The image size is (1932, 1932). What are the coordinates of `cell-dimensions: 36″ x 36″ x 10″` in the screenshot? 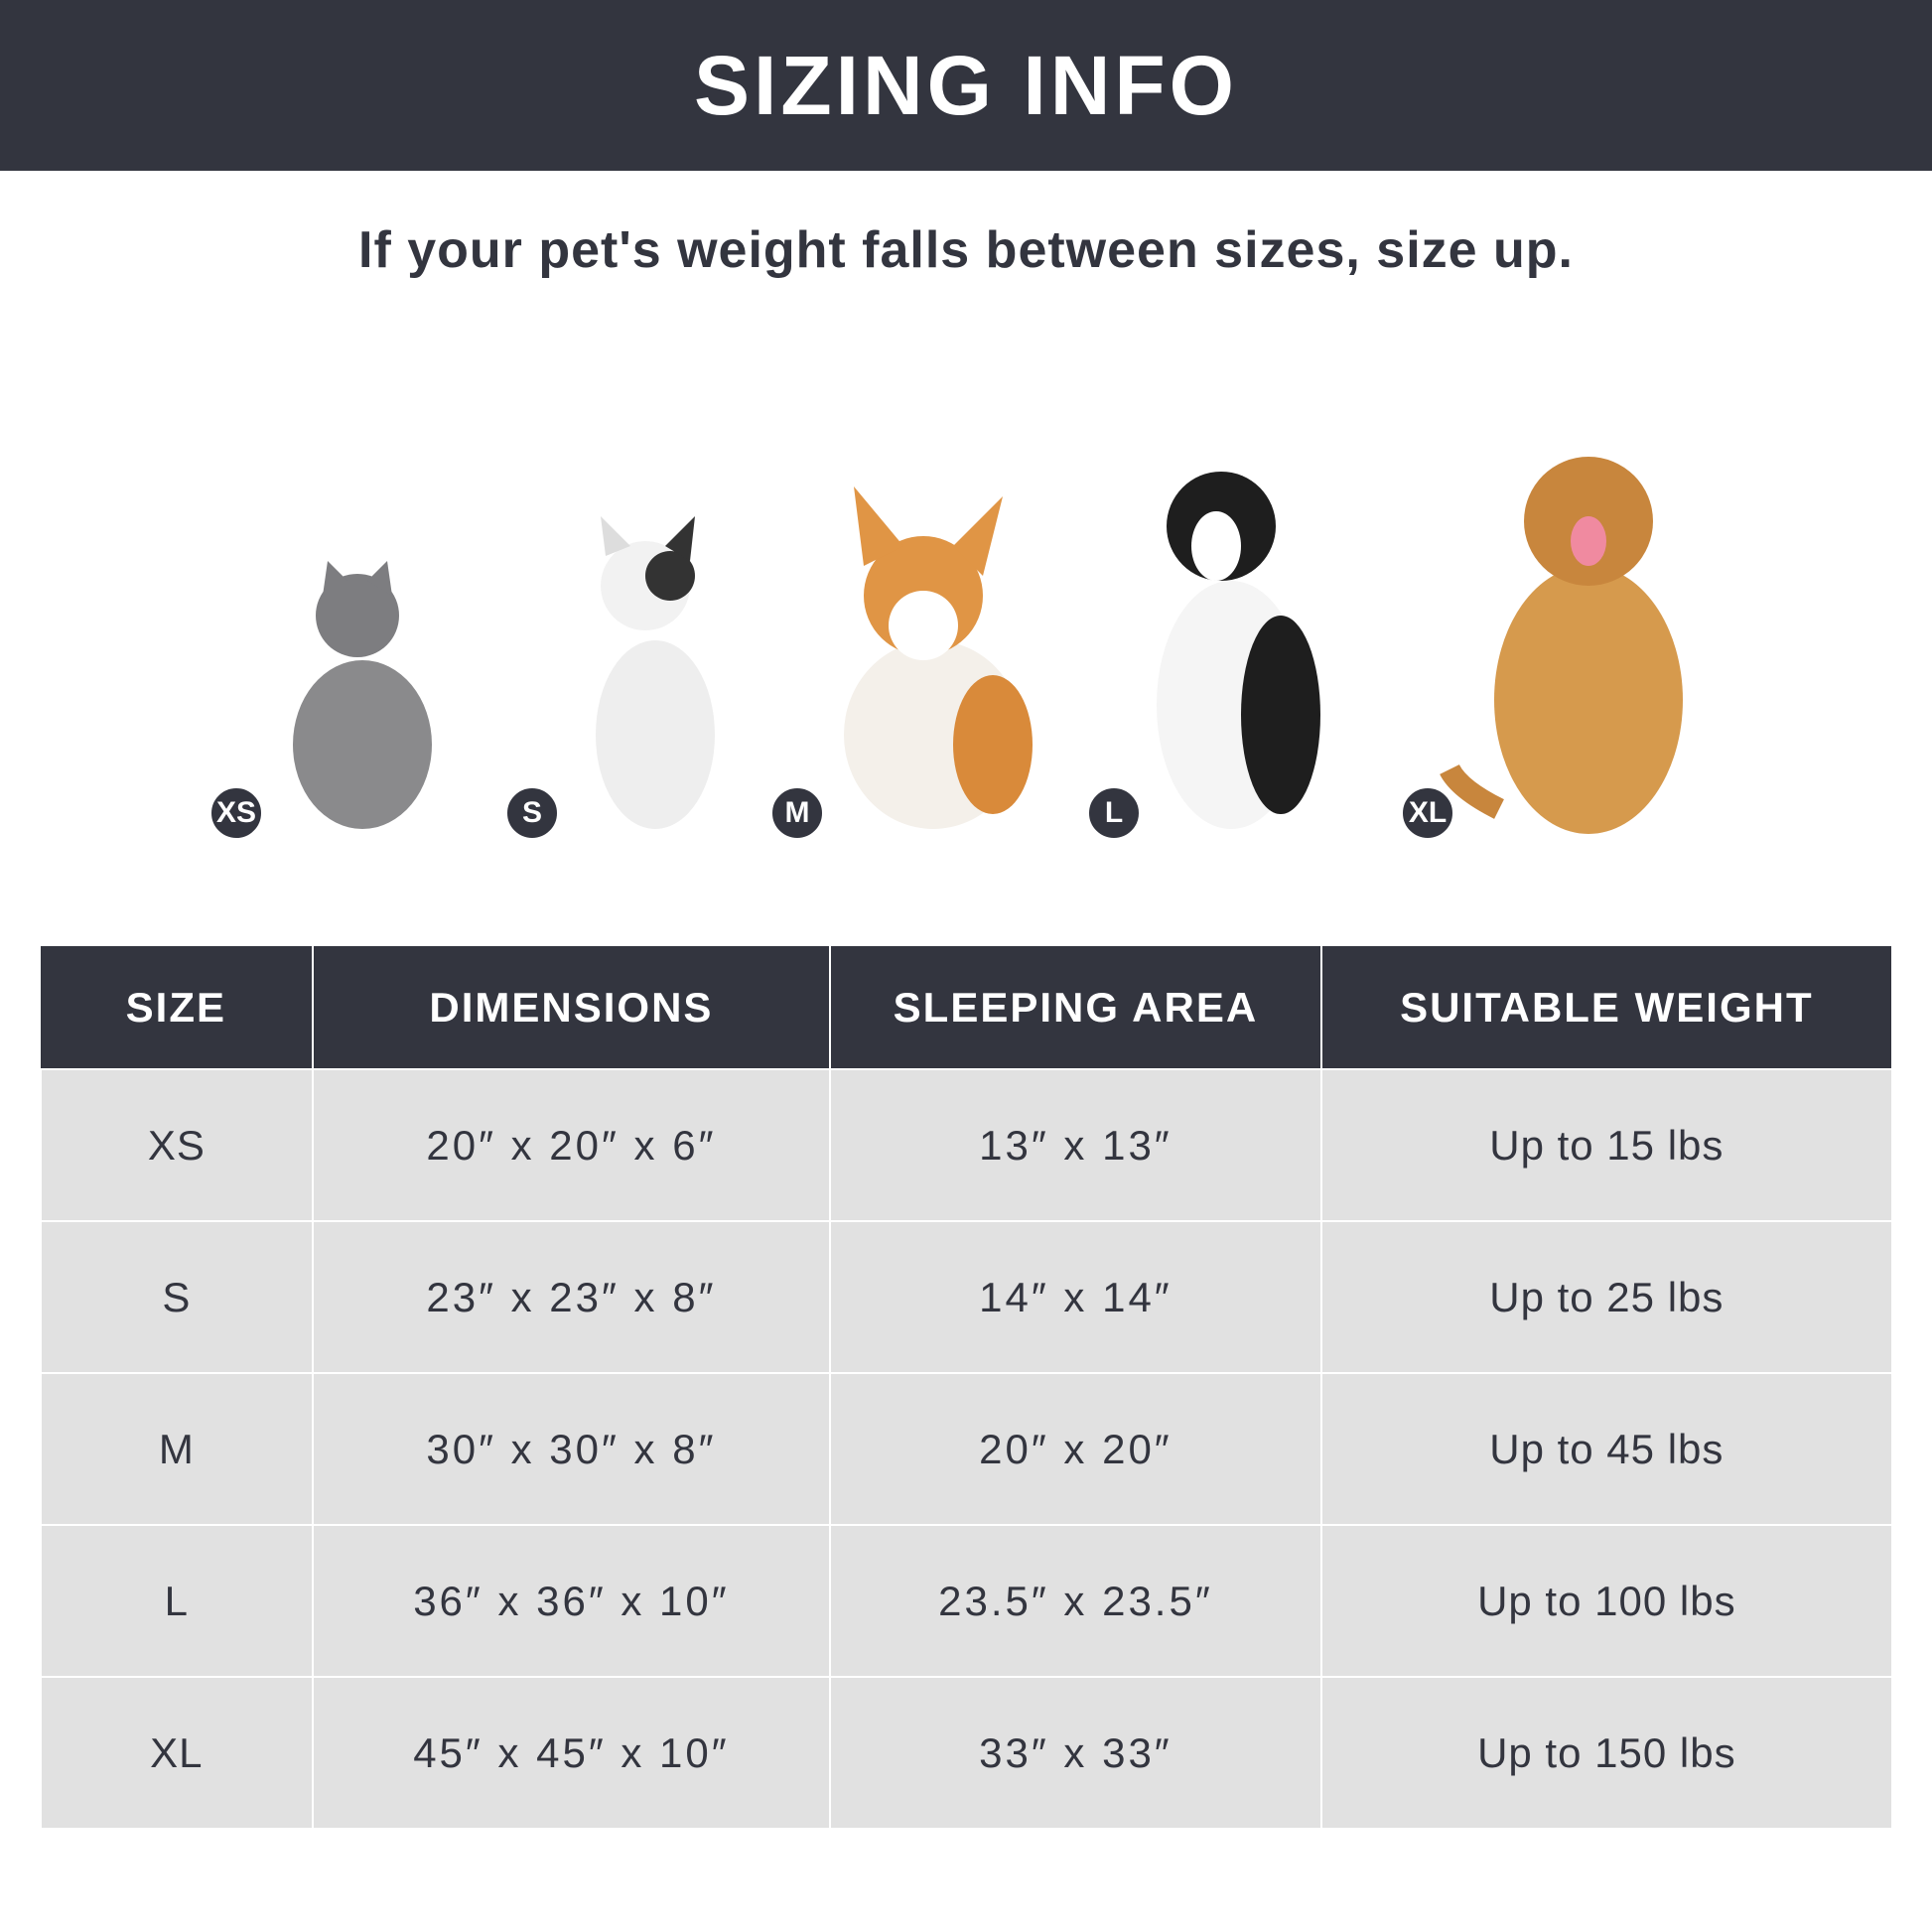 It's located at (572, 1601).